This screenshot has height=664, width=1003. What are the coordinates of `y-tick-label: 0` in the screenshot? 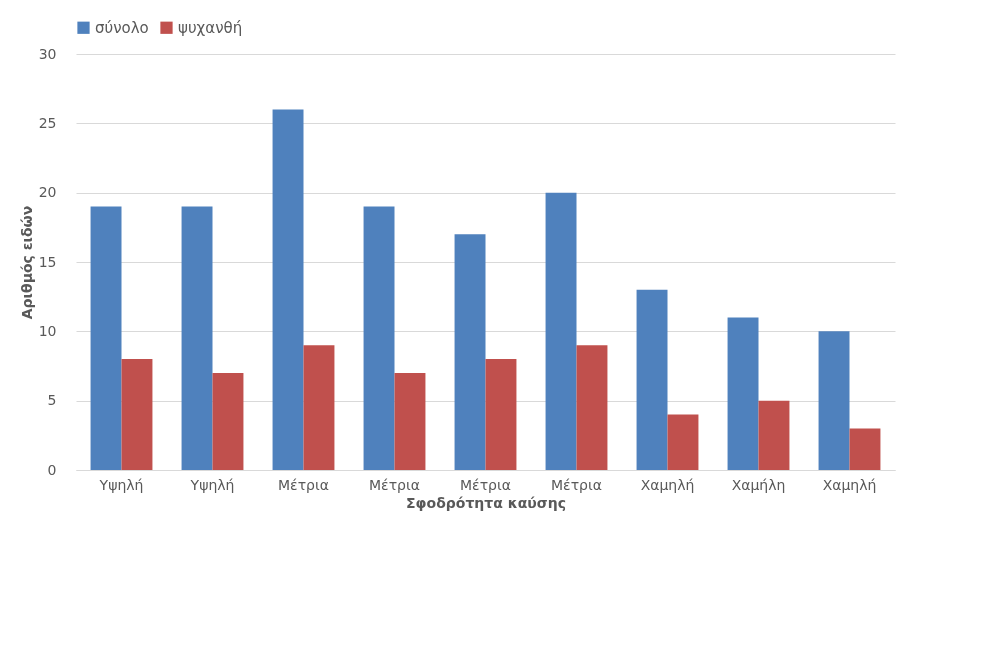 It's located at (52, 469).